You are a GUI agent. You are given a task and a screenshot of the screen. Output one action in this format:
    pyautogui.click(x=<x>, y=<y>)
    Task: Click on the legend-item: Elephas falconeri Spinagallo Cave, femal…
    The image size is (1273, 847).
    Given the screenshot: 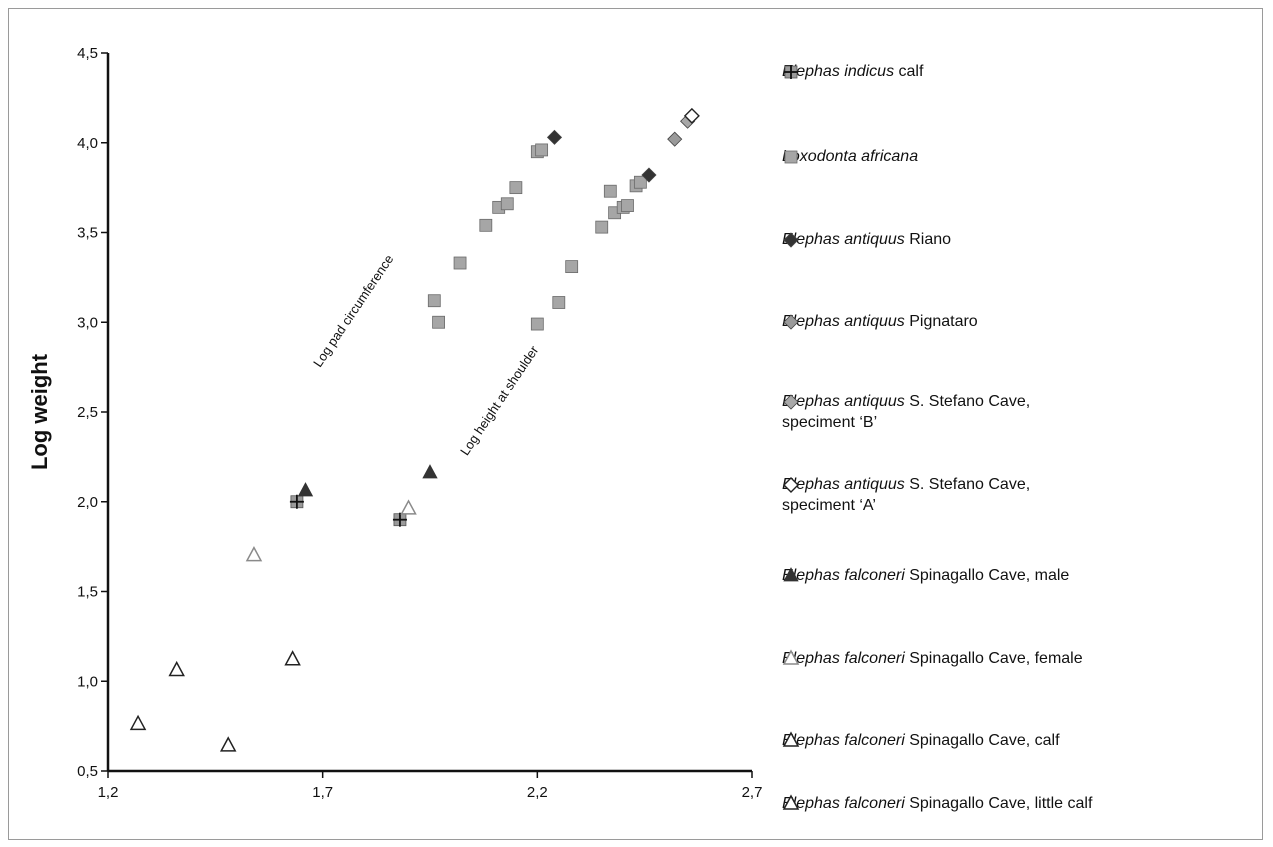 What is the action you would take?
    pyautogui.click(x=932, y=658)
    